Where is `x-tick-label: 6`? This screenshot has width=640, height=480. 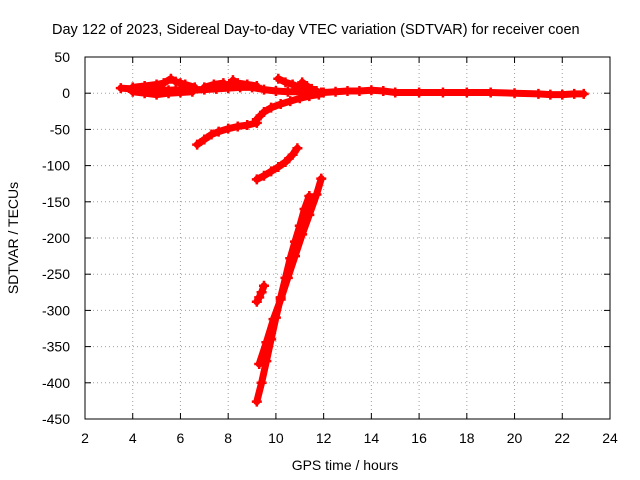 x-tick-label: 6 is located at coordinates (181, 438).